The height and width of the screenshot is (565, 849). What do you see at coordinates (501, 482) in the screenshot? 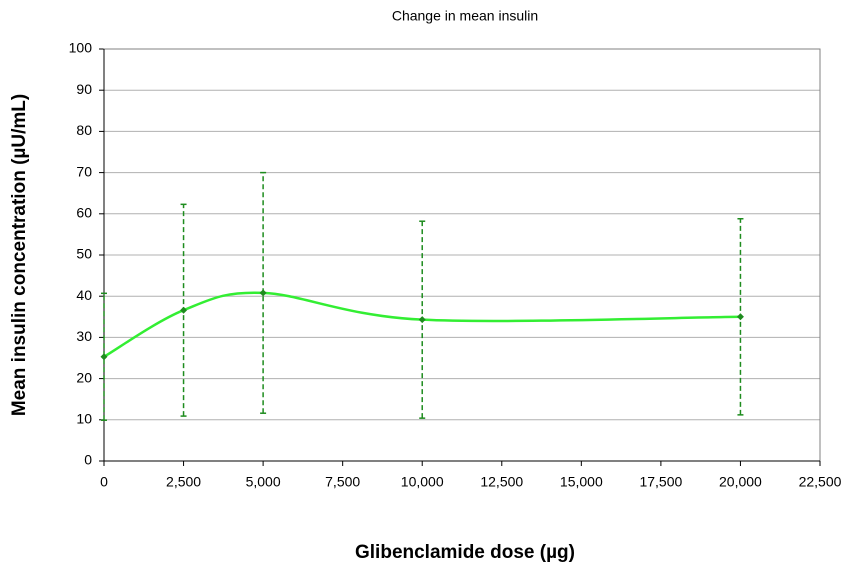
I see `x-tick-label: 12,500` at bounding box center [501, 482].